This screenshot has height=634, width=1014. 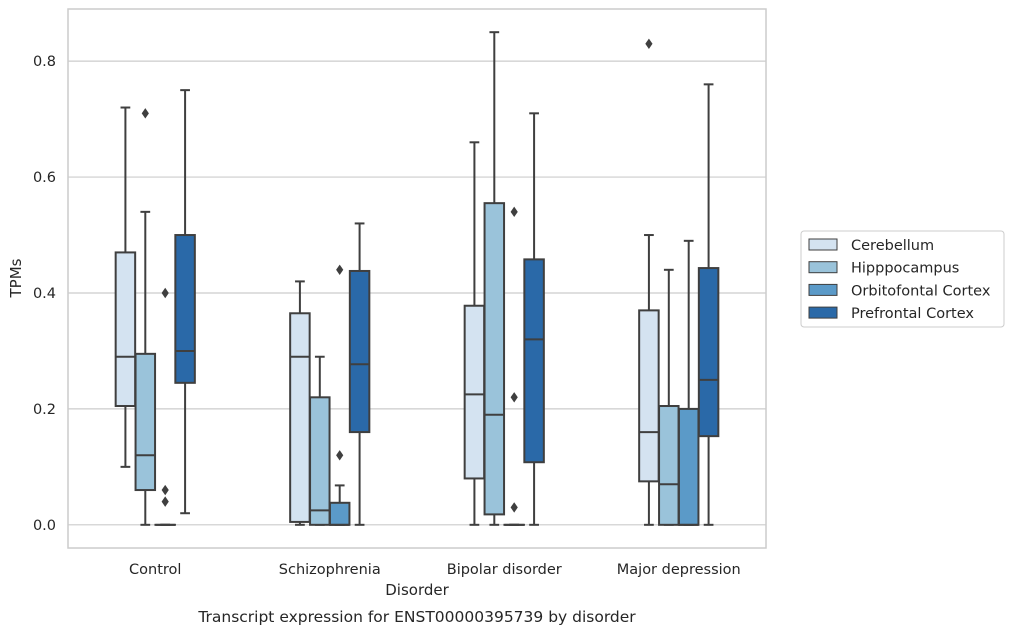 I want to click on y-tick-labels: 0.0 0.2 0.4 0.6 0.8, so click(x=44, y=294).